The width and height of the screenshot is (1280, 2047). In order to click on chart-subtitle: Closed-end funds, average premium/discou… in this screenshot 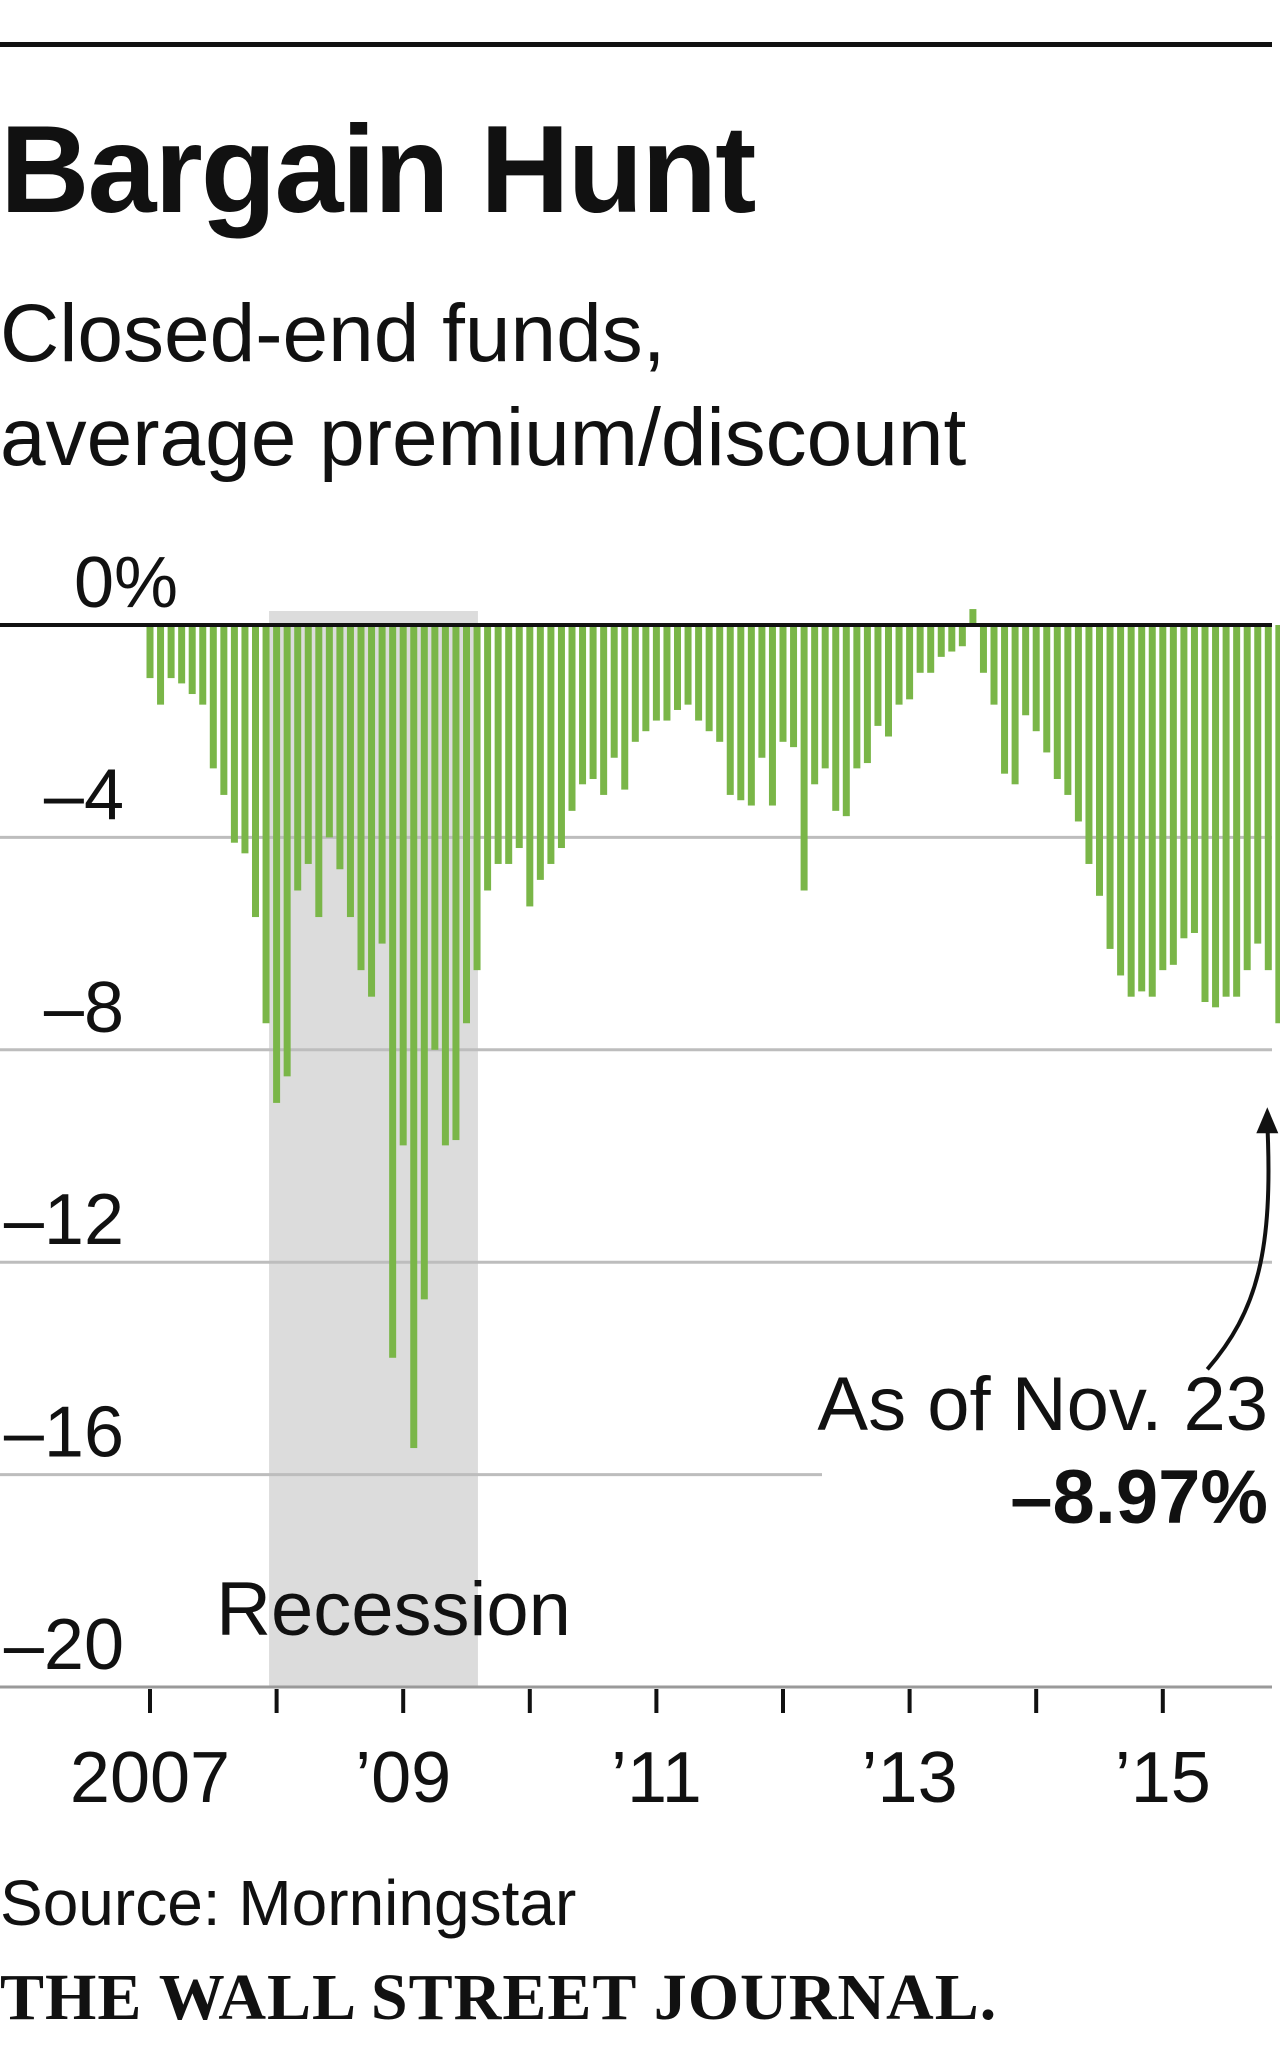, I will do `click(483, 386)`.